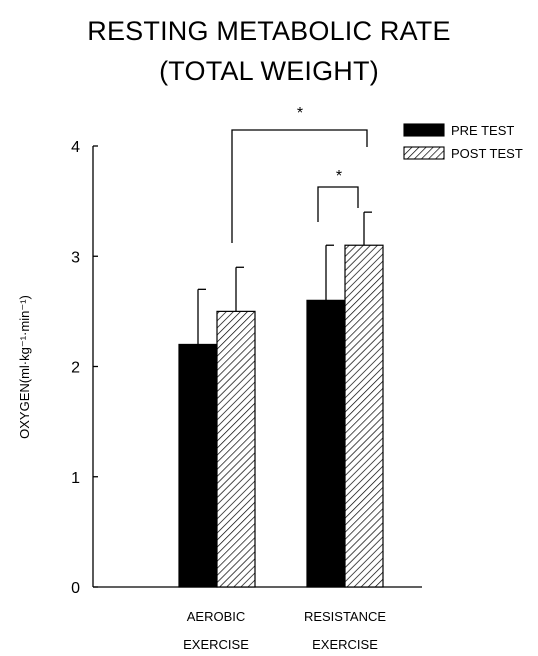  Describe the element at coordinates (345, 616) in the screenshot. I see `x-category-label-1-line-0: RESISTANCE` at that location.